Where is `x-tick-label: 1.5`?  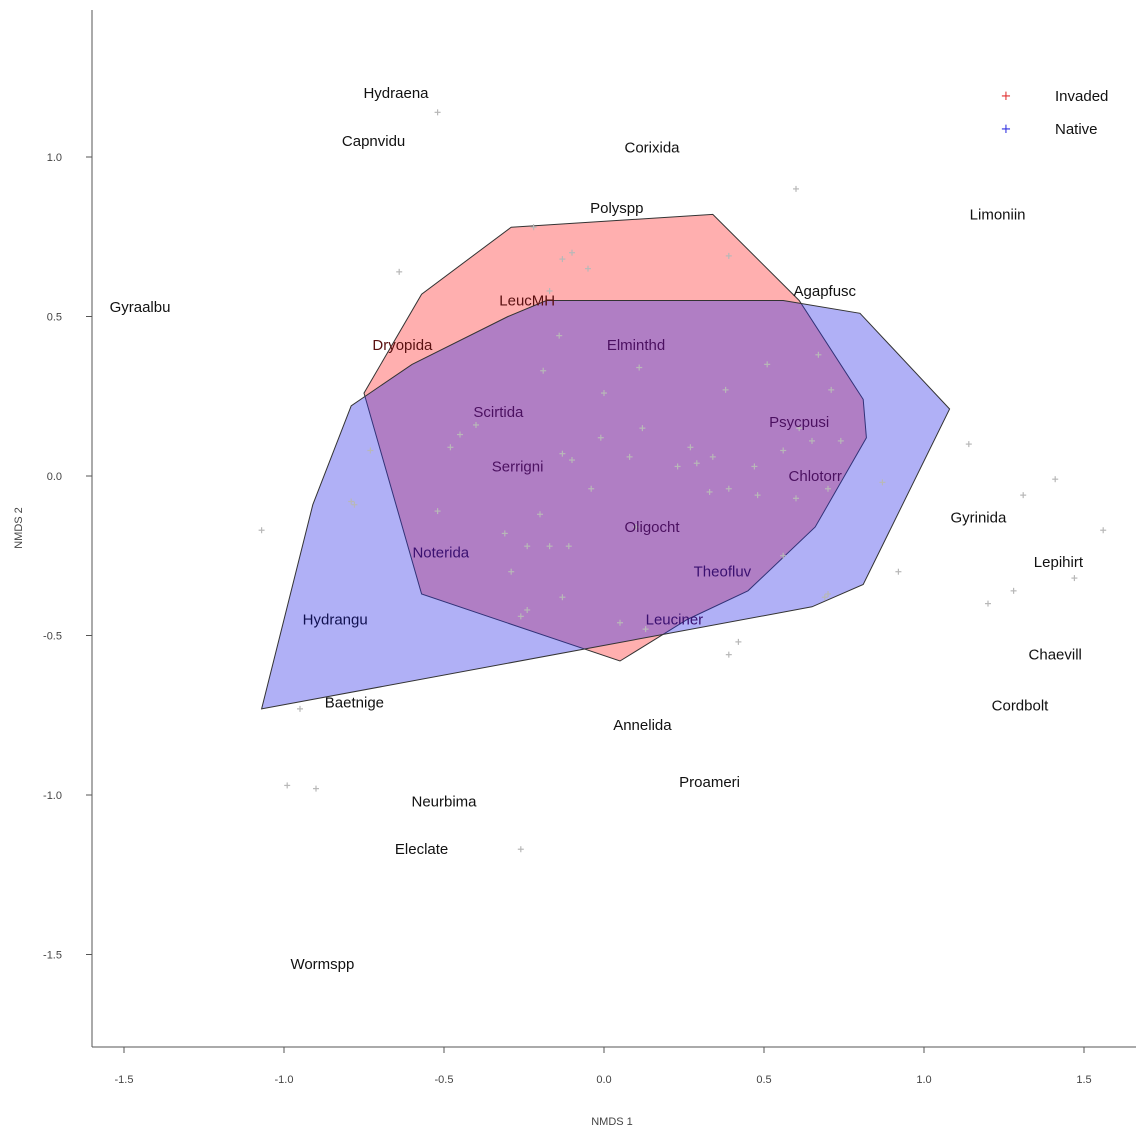 x-tick-label: 1.5 is located at coordinates (1083, 1080).